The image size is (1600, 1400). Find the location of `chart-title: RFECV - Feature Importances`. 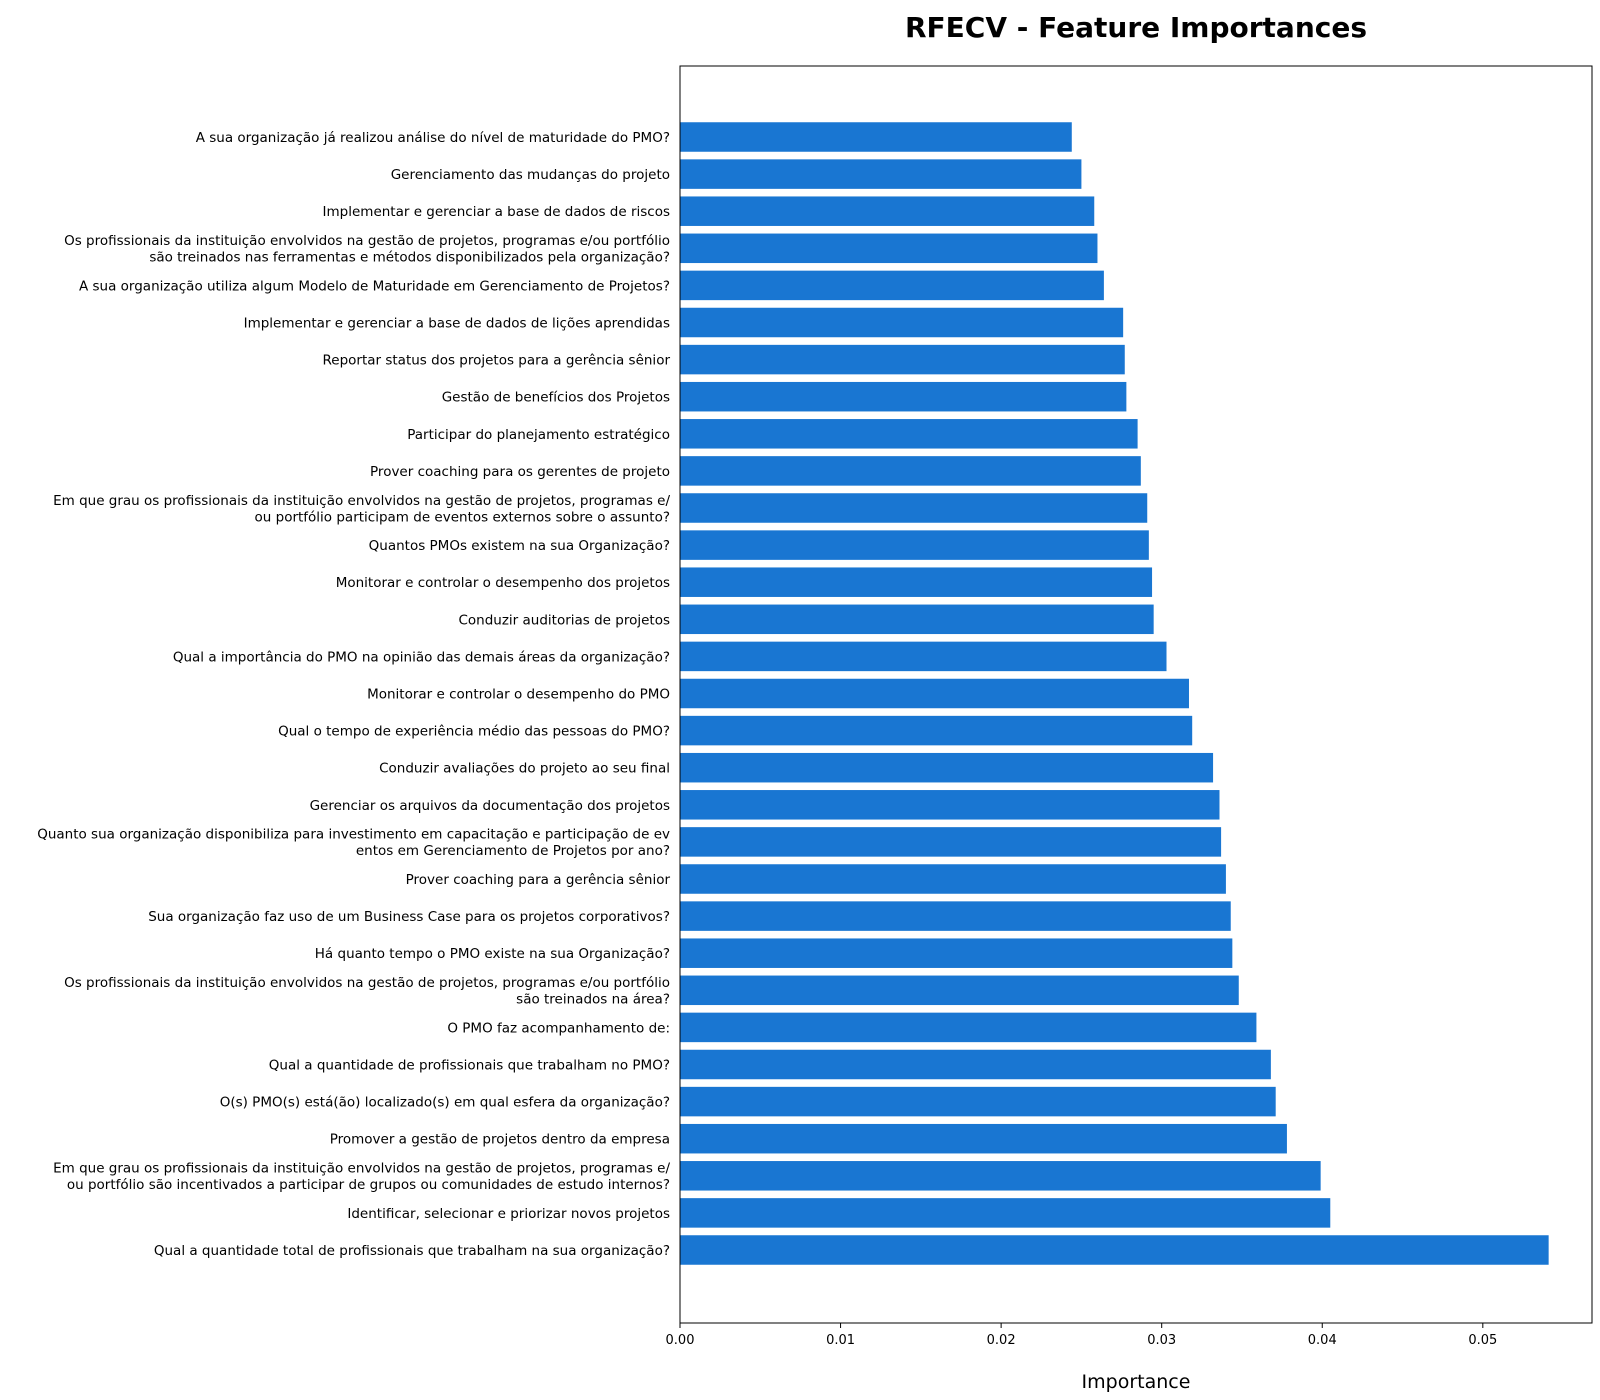

chart-title: RFECV - Feature Importances is located at coordinates (1136, 27).